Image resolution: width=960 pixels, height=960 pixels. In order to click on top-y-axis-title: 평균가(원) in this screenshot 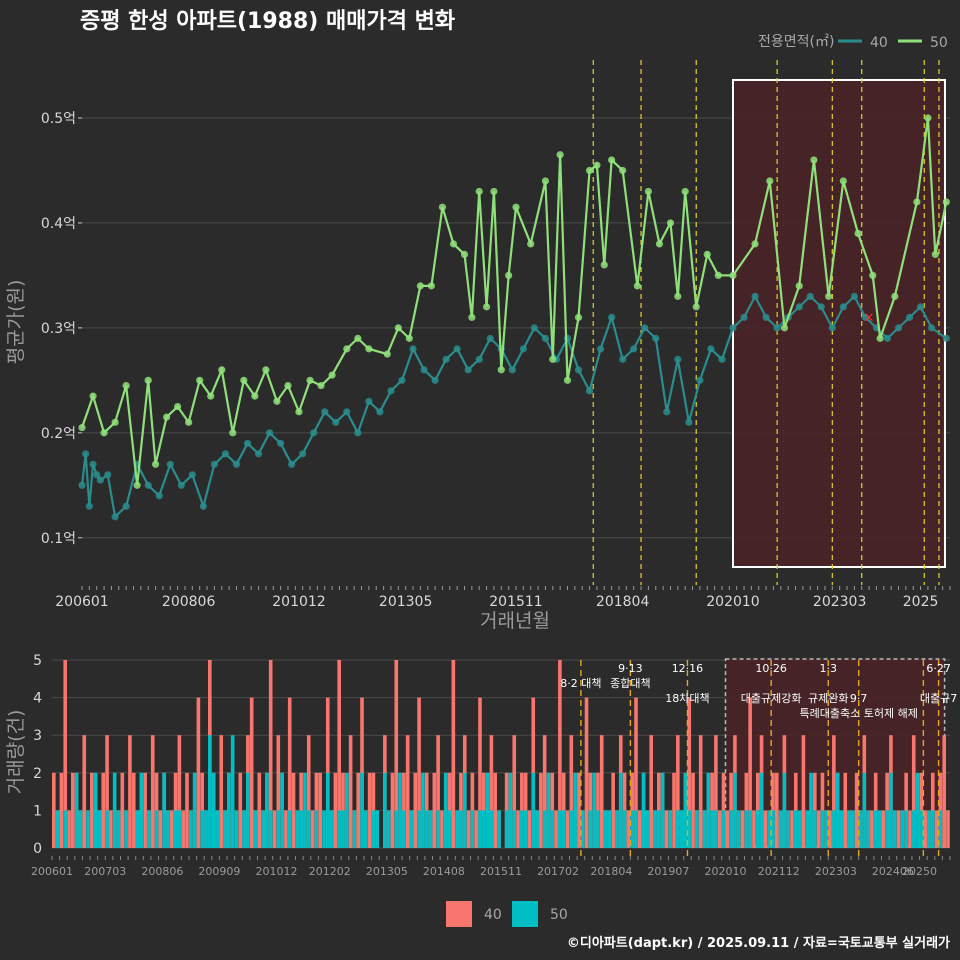, I will do `click(16, 322)`.